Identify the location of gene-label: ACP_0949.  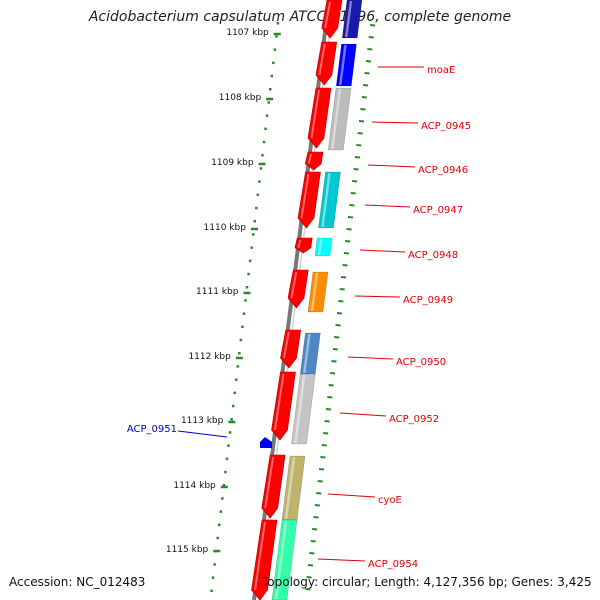
(428, 300).